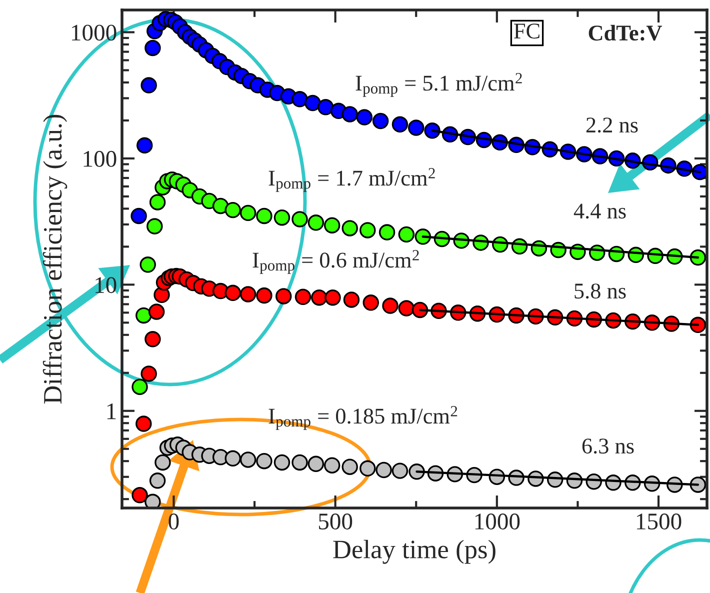  Describe the element at coordinates (55, 259) in the screenshot. I see `y-axis-title: Diffraction efficiency (a.u.)` at that location.